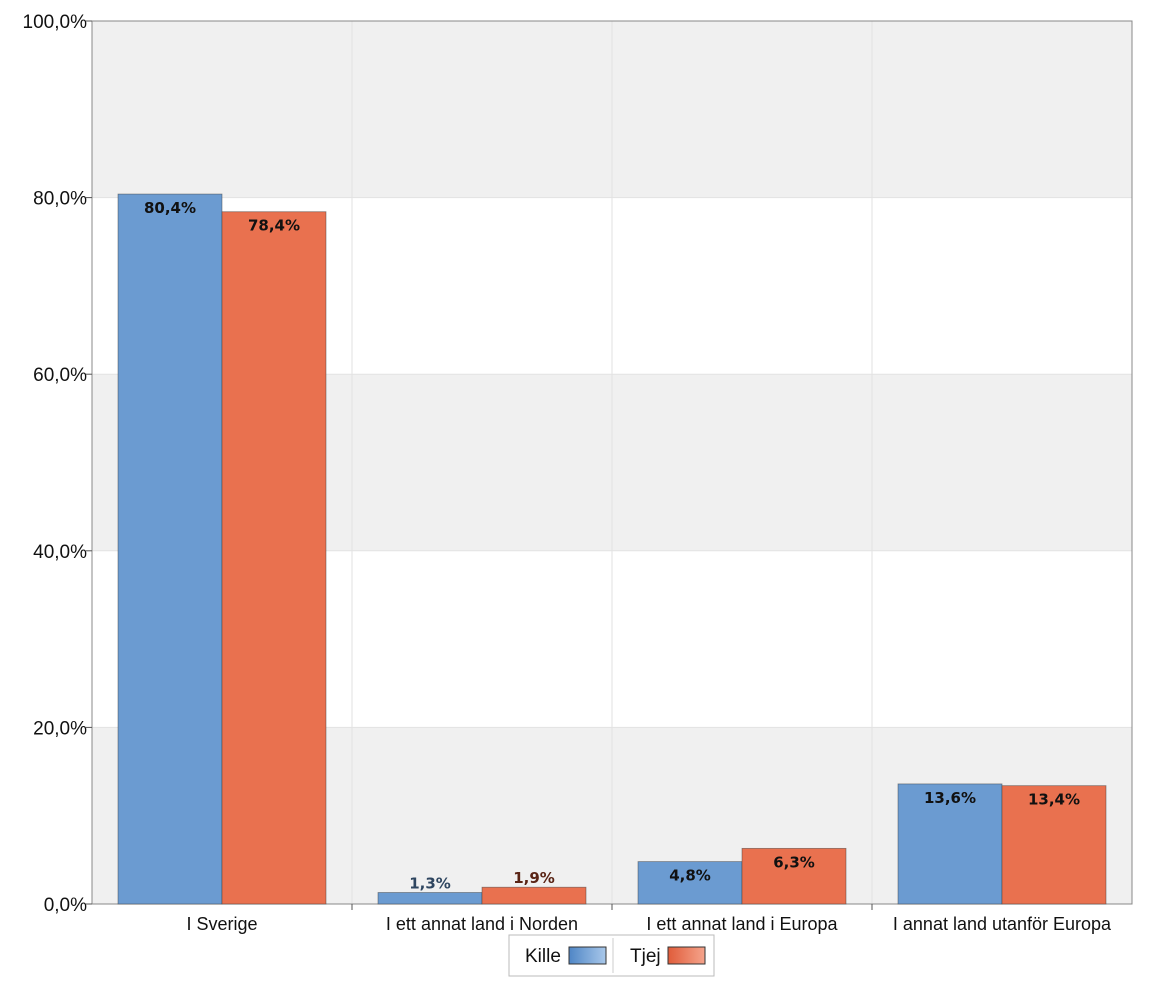 This screenshot has height=993, width=1152. Describe the element at coordinates (60, 199) in the screenshot. I see `y-tick-label: 80,0%` at that location.